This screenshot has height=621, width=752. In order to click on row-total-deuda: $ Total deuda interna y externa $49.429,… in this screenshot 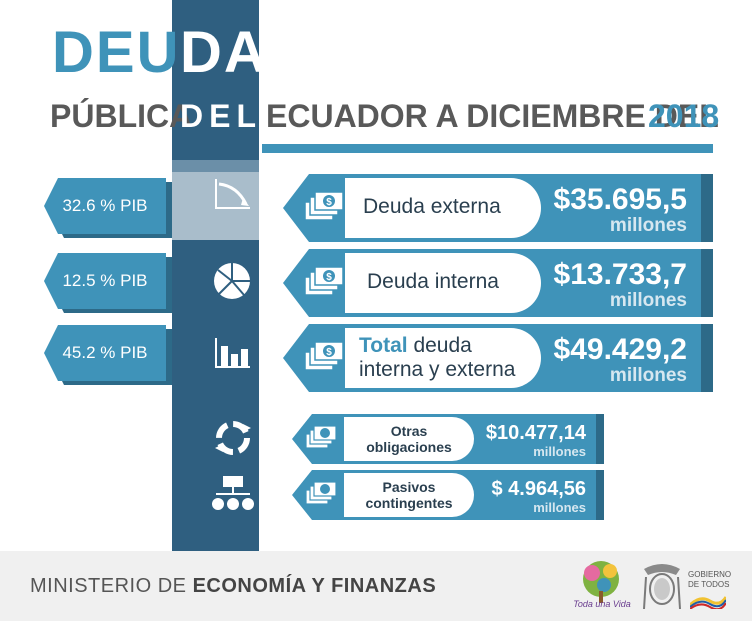, I will do `click(498, 358)`.